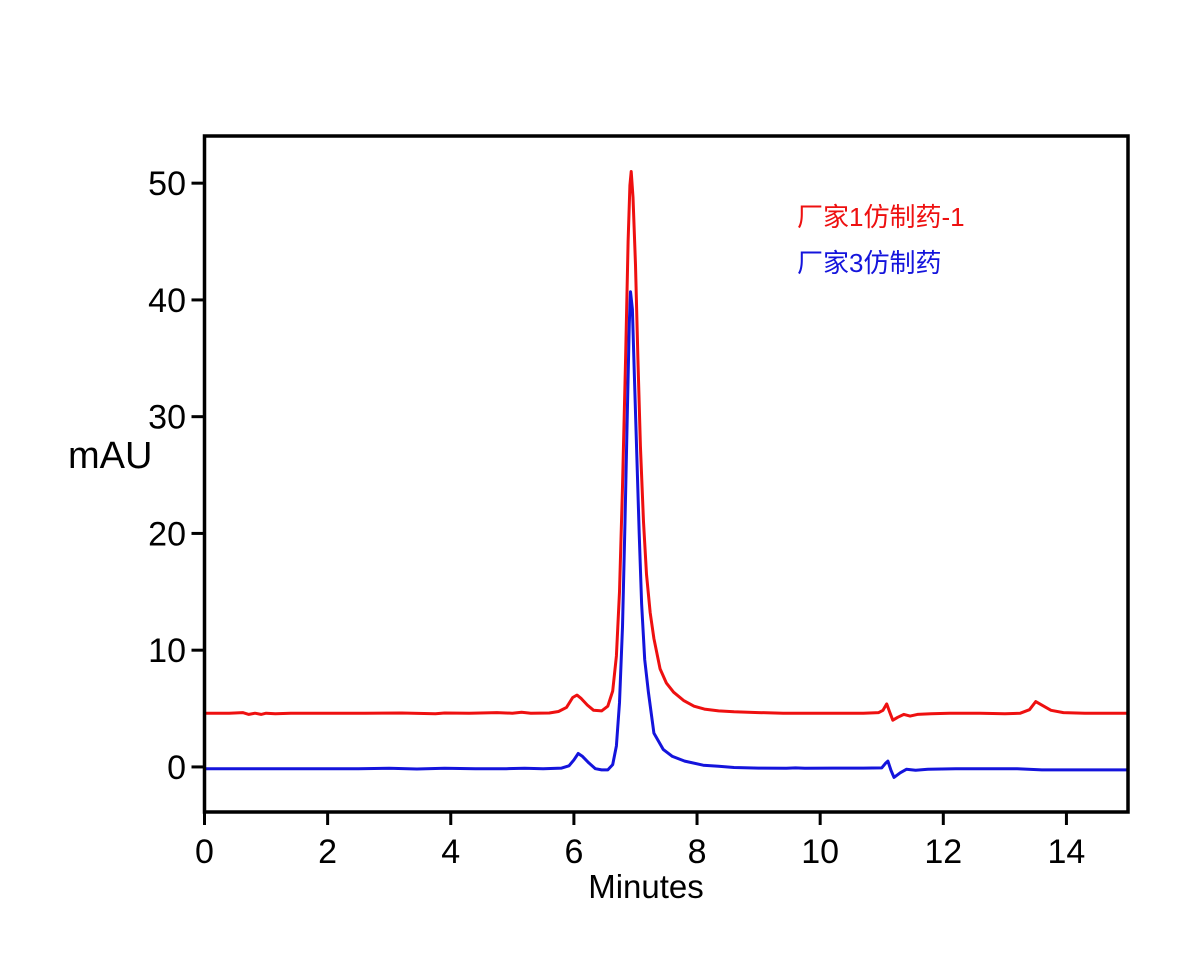 The height and width of the screenshot is (980, 1199). What do you see at coordinates (869, 263) in the screenshot?
I see `legend-item-series2: 厂家3仿制药` at bounding box center [869, 263].